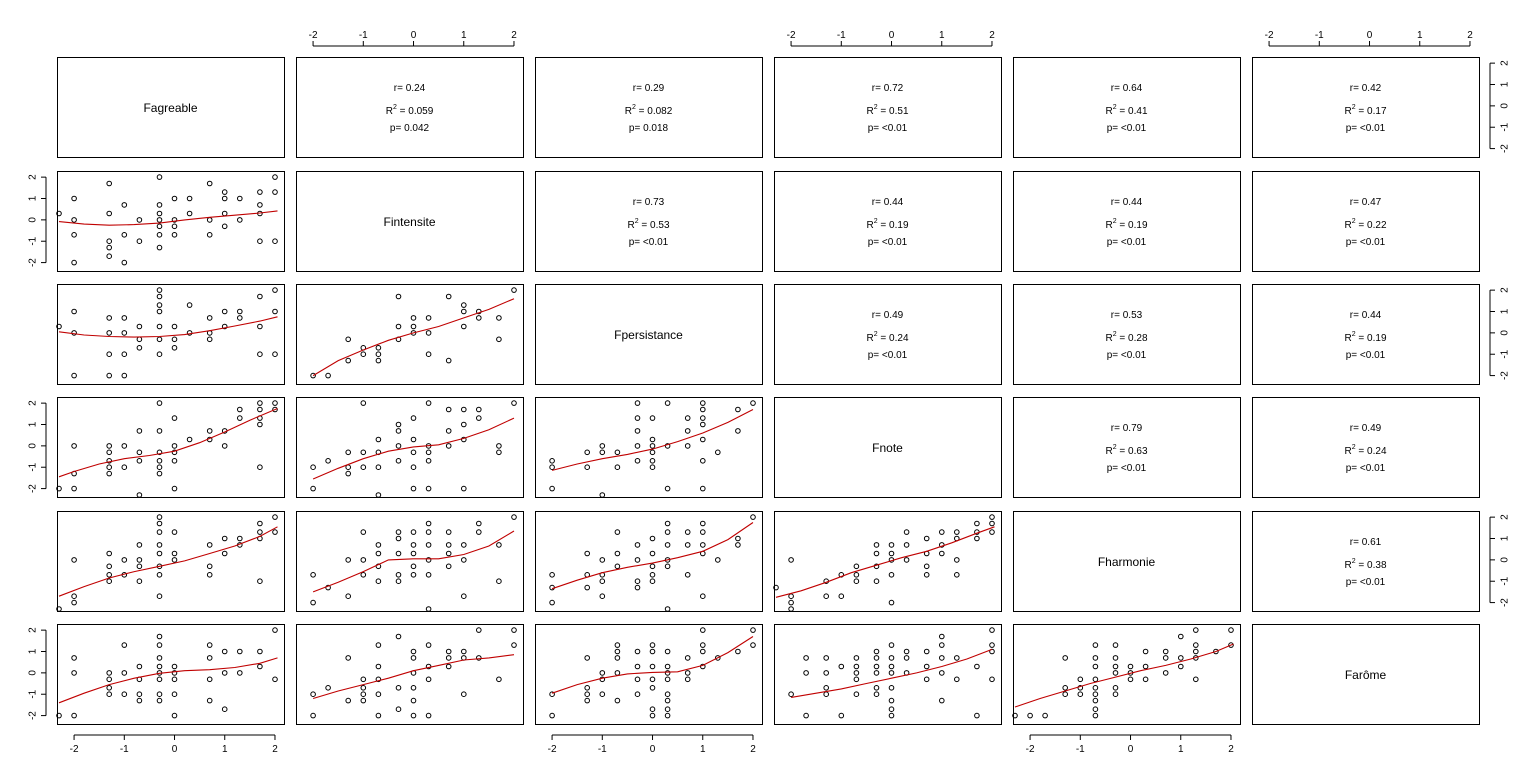 The width and height of the screenshot is (1536, 781). I want to click on scatter-panel-r1-c0, so click(167, 220).